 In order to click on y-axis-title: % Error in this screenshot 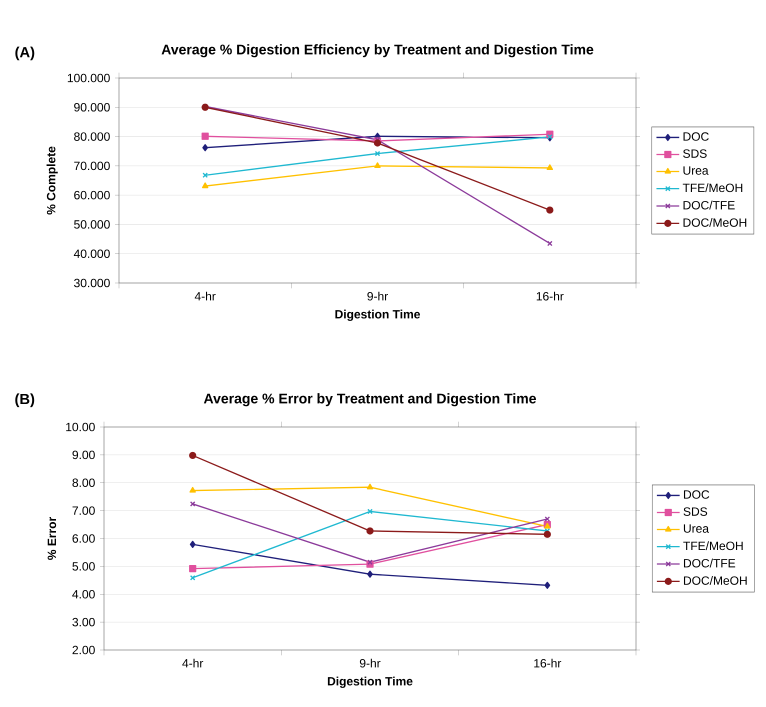, I will do `click(52, 538)`.